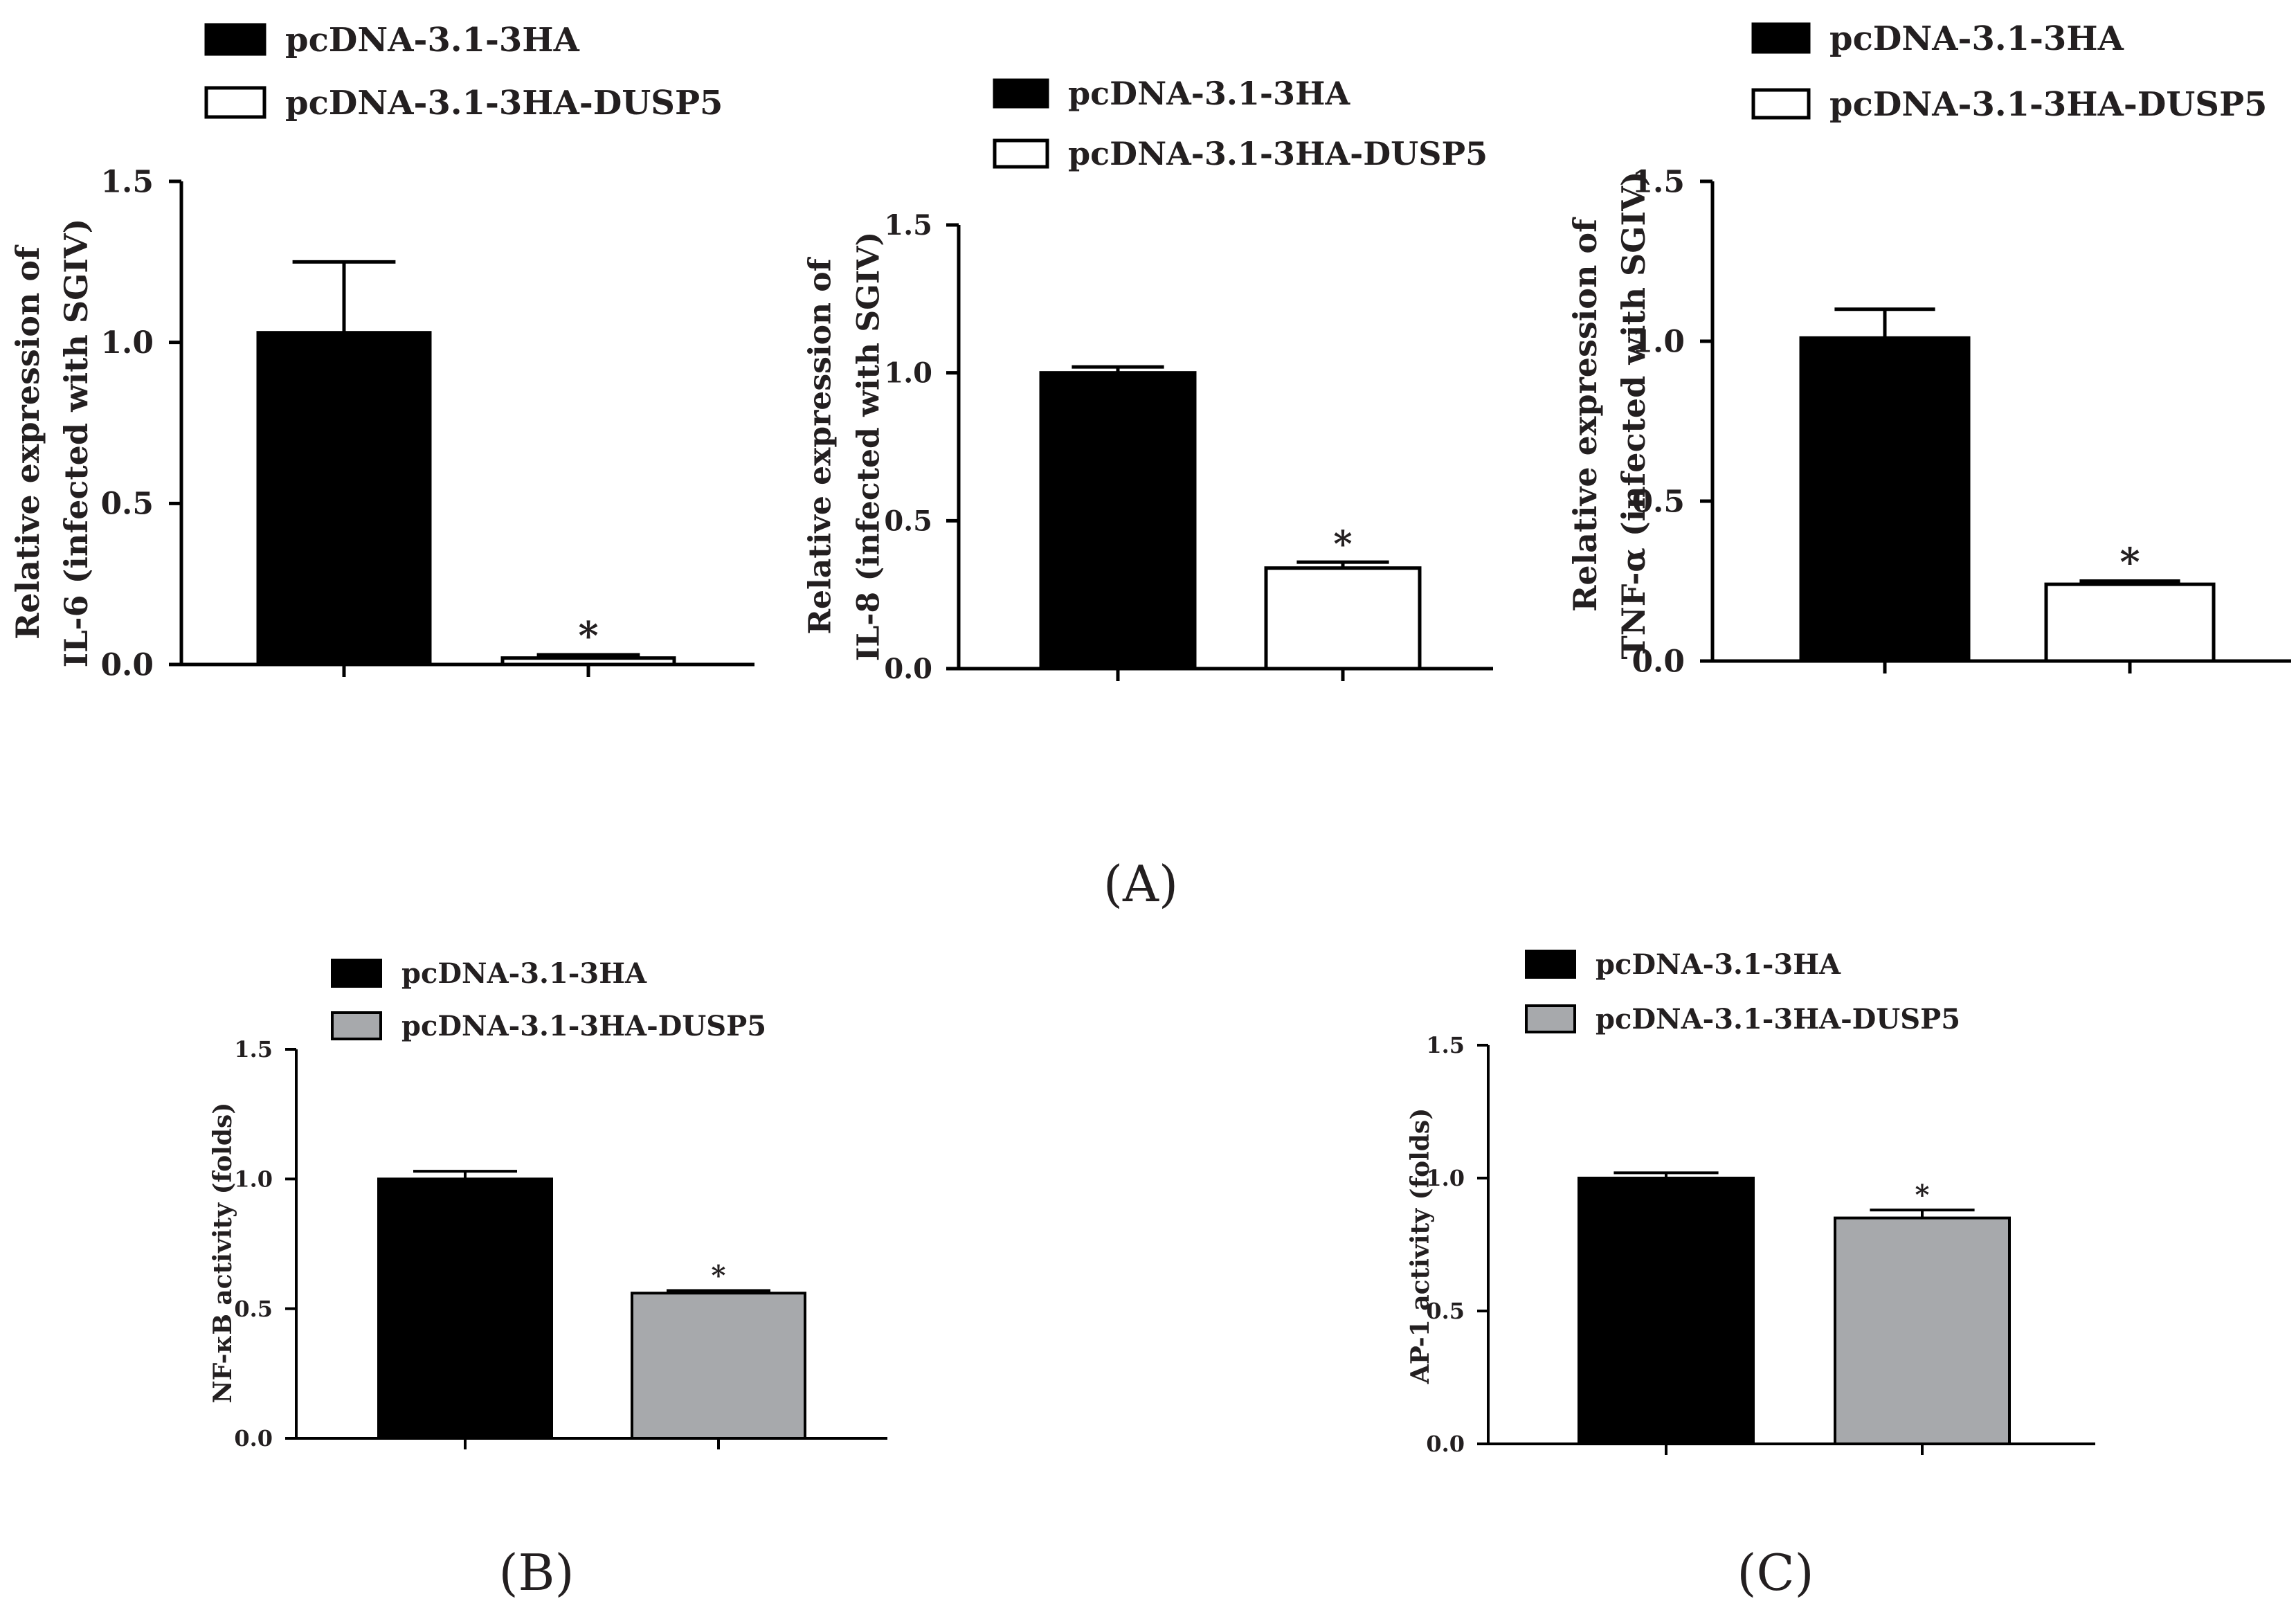 Image resolution: width=2296 pixels, height=1610 pixels. Describe the element at coordinates (1140, 884) in the screenshot. I see `panel-label-a: (A)` at that location.